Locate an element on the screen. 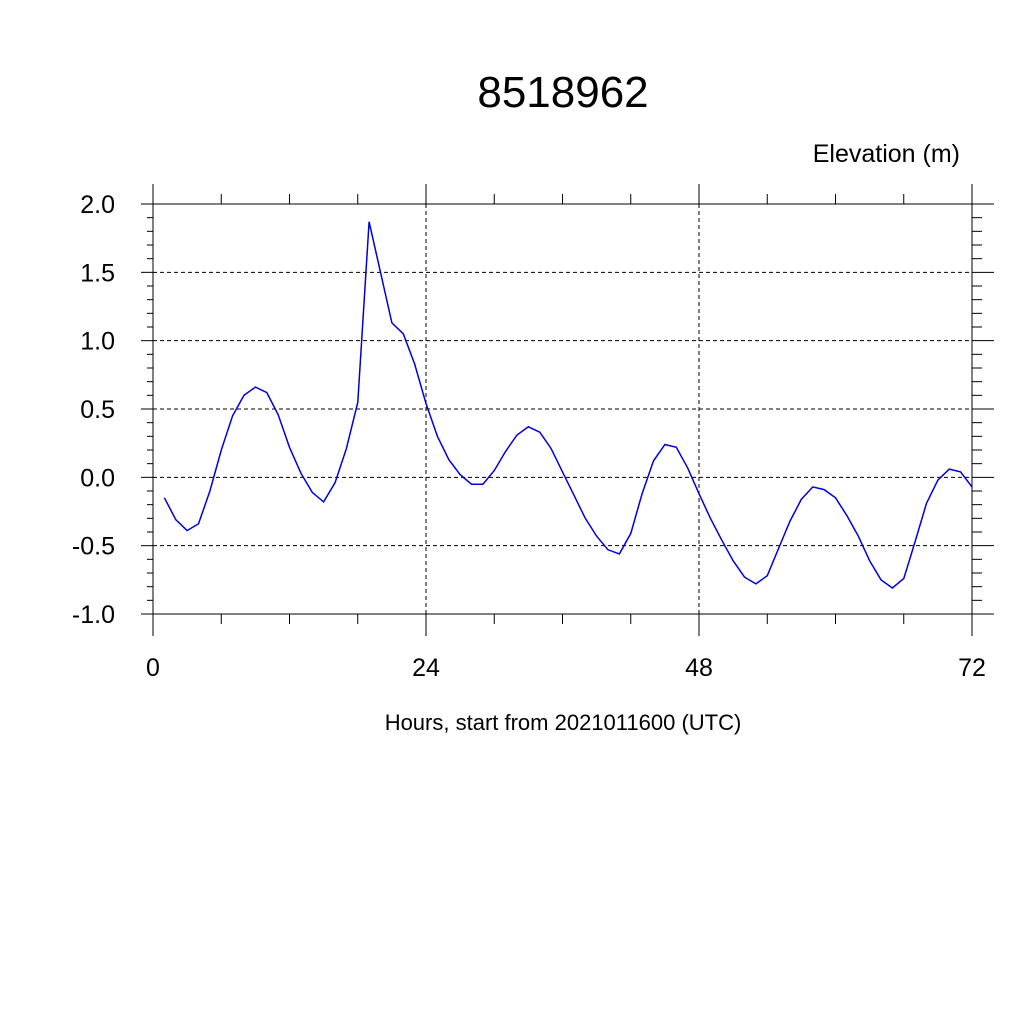 This screenshot has width=1024, height=1024. x-axis-label: Hours, start from 2021011600 (UTC) is located at coordinates (563, 722).